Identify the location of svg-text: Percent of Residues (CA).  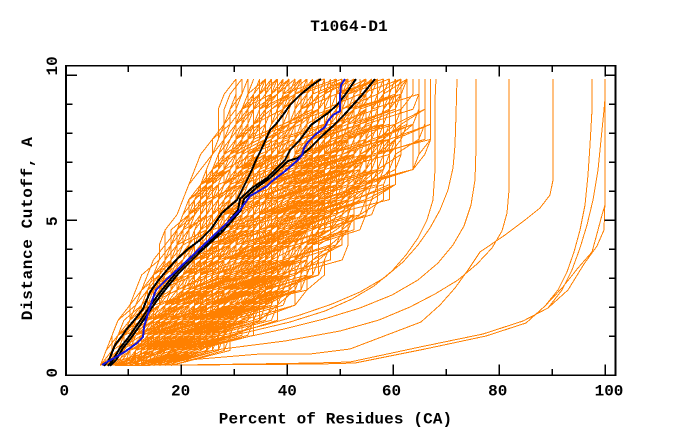
(336, 419).